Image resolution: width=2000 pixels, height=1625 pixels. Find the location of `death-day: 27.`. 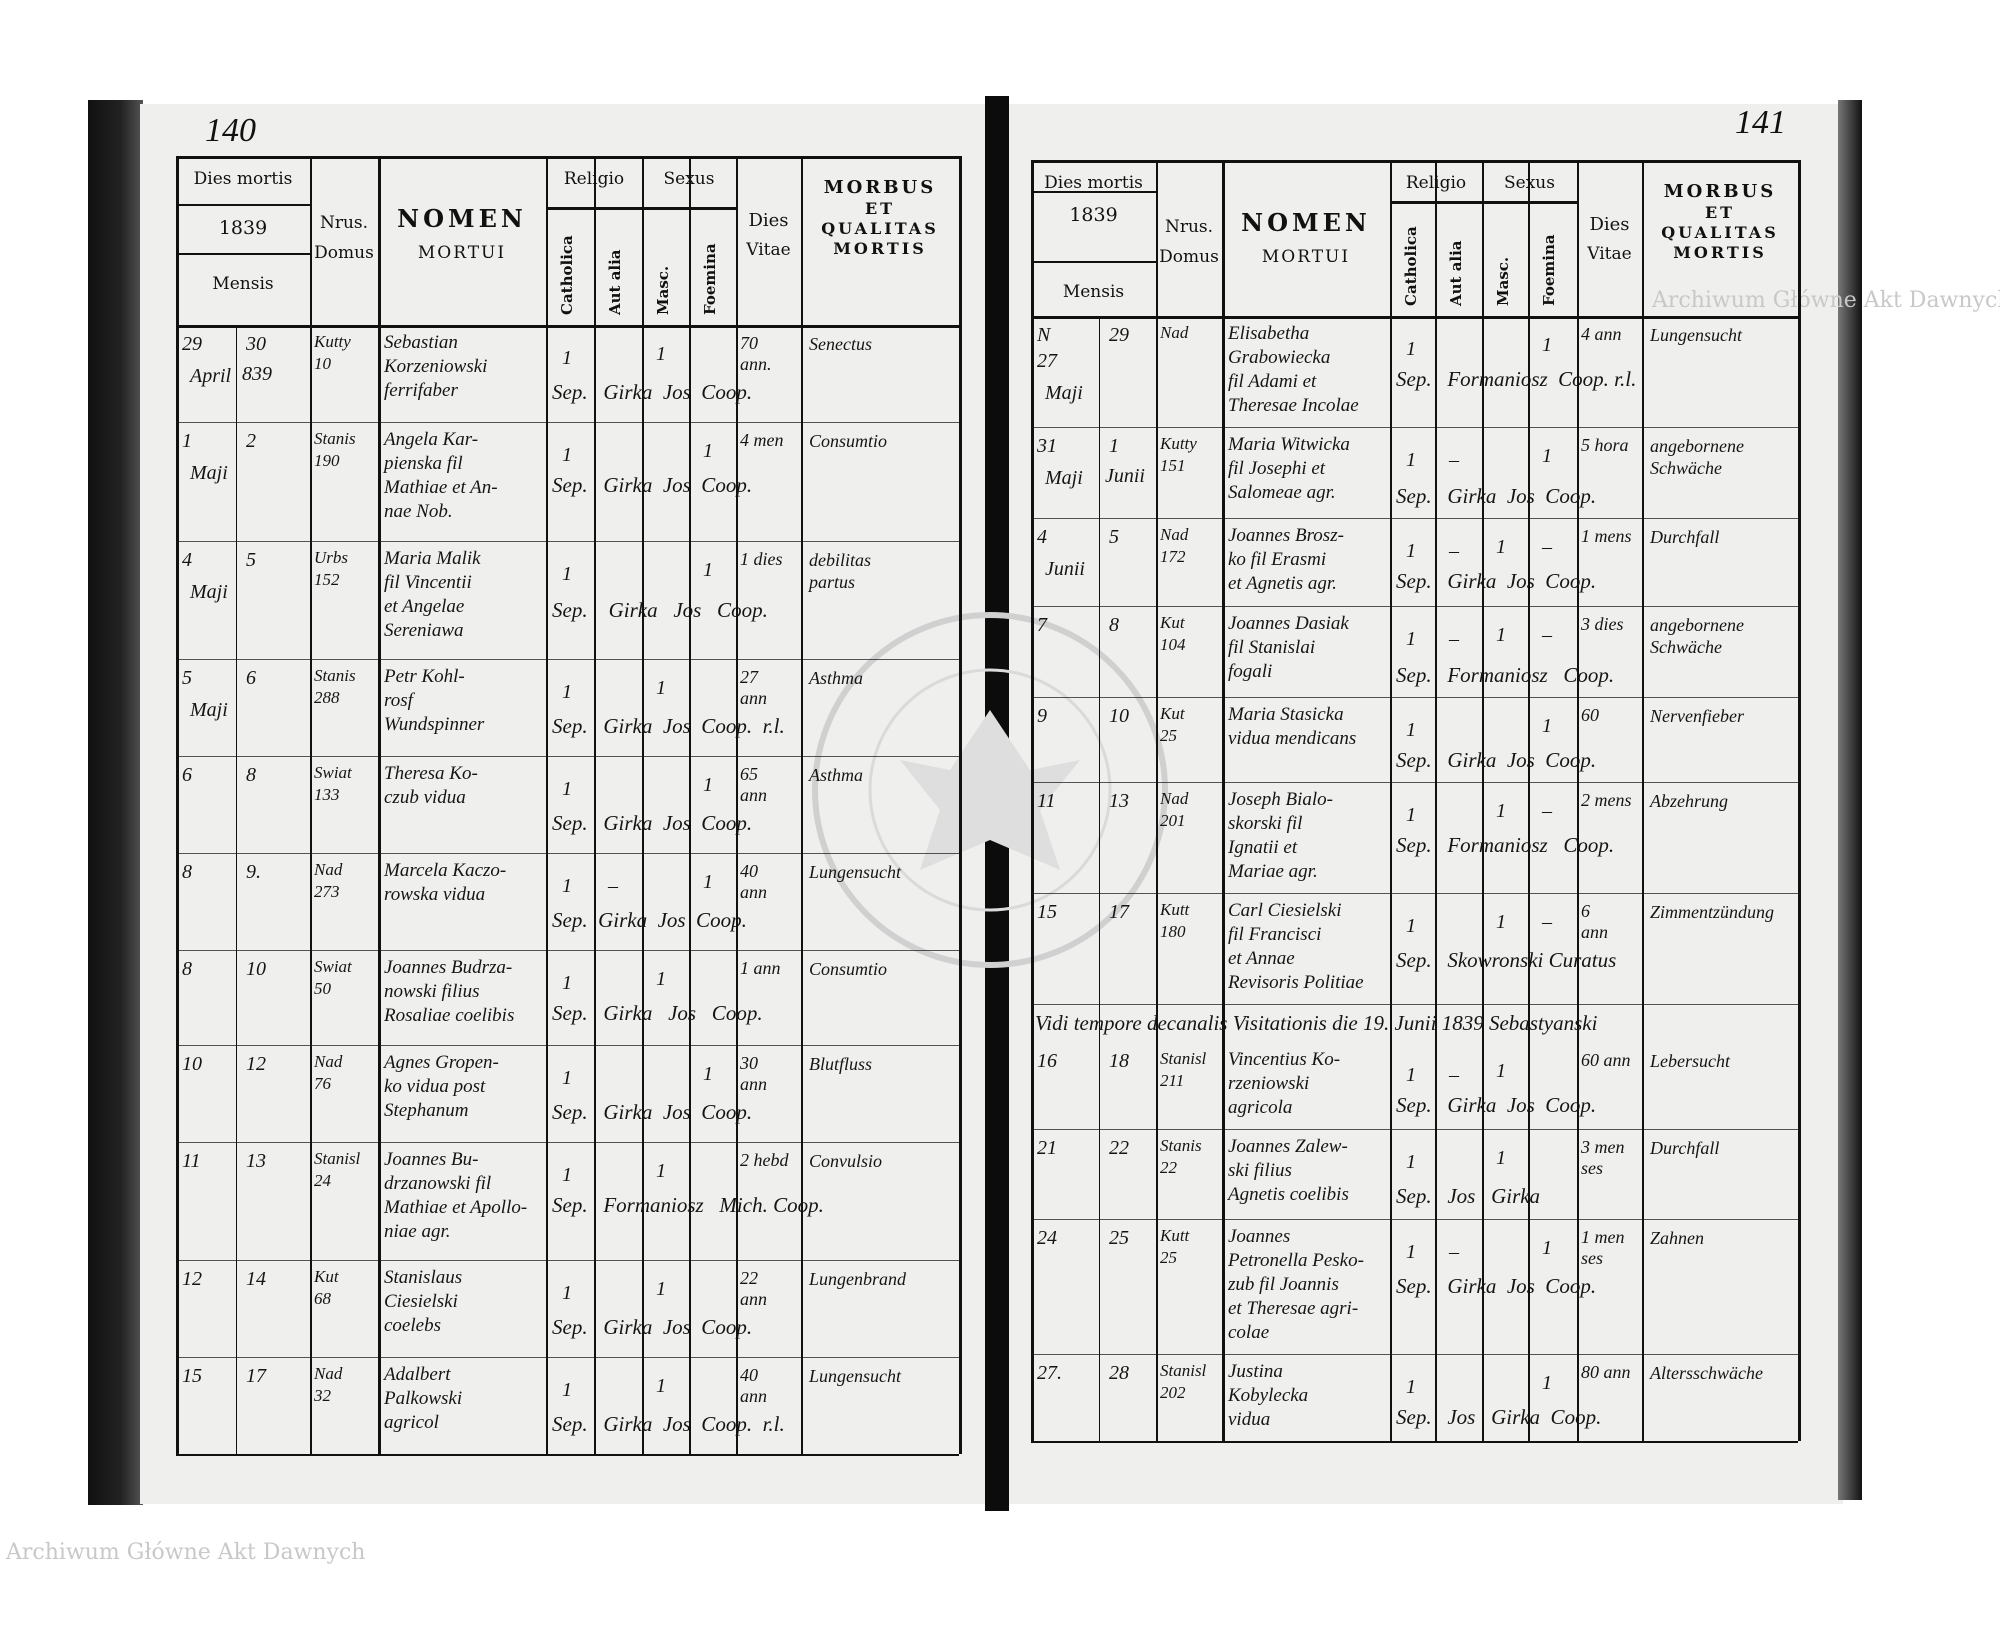

death-day: 27. is located at coordinates (1049, 1372).